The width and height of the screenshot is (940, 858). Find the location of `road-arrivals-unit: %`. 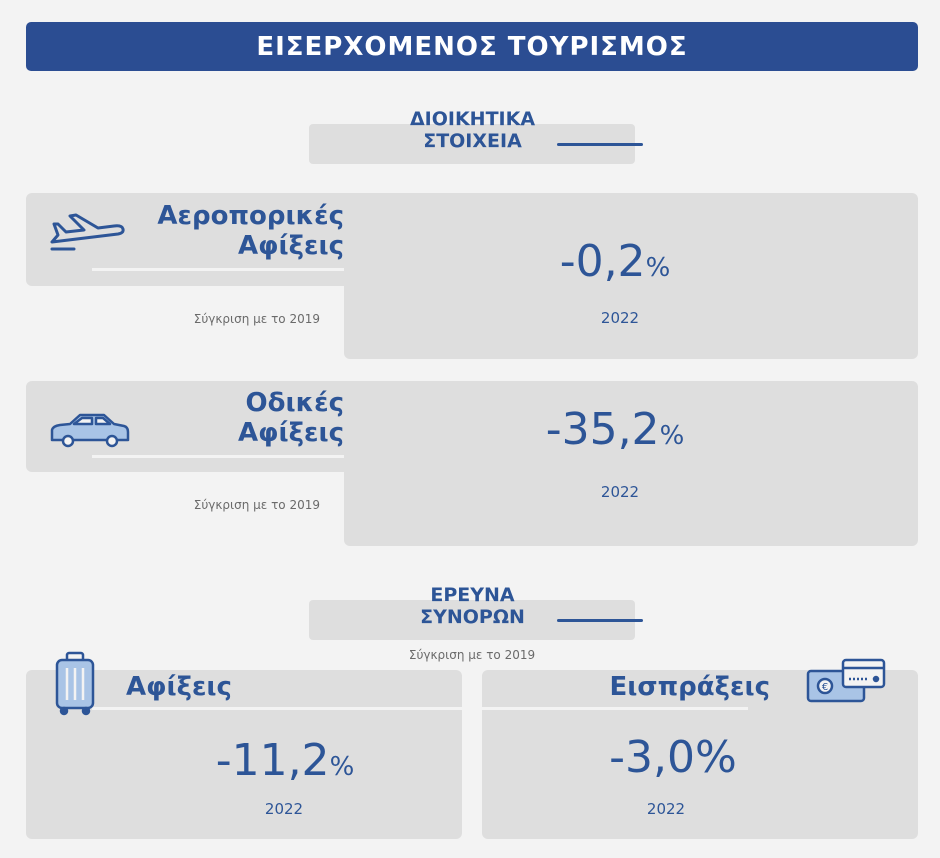

road-arrivals-unit: % is located at coordinates (672, 436).